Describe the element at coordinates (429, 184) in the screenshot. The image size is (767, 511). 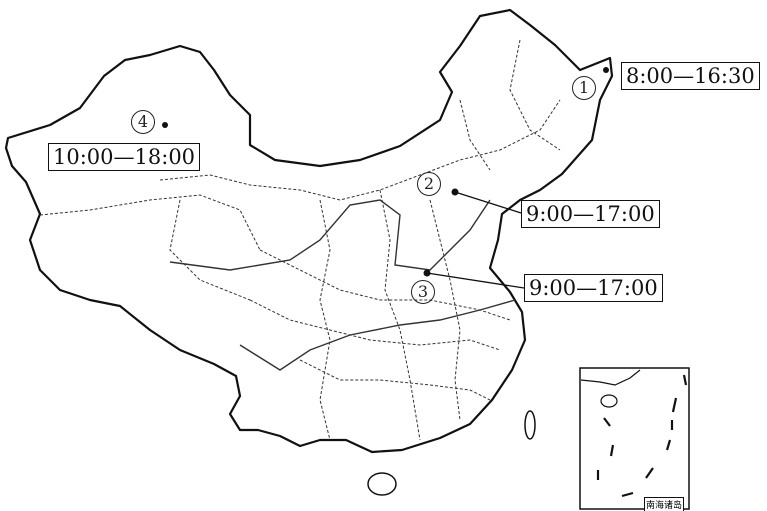
I see `marker-2: 2` at that location.